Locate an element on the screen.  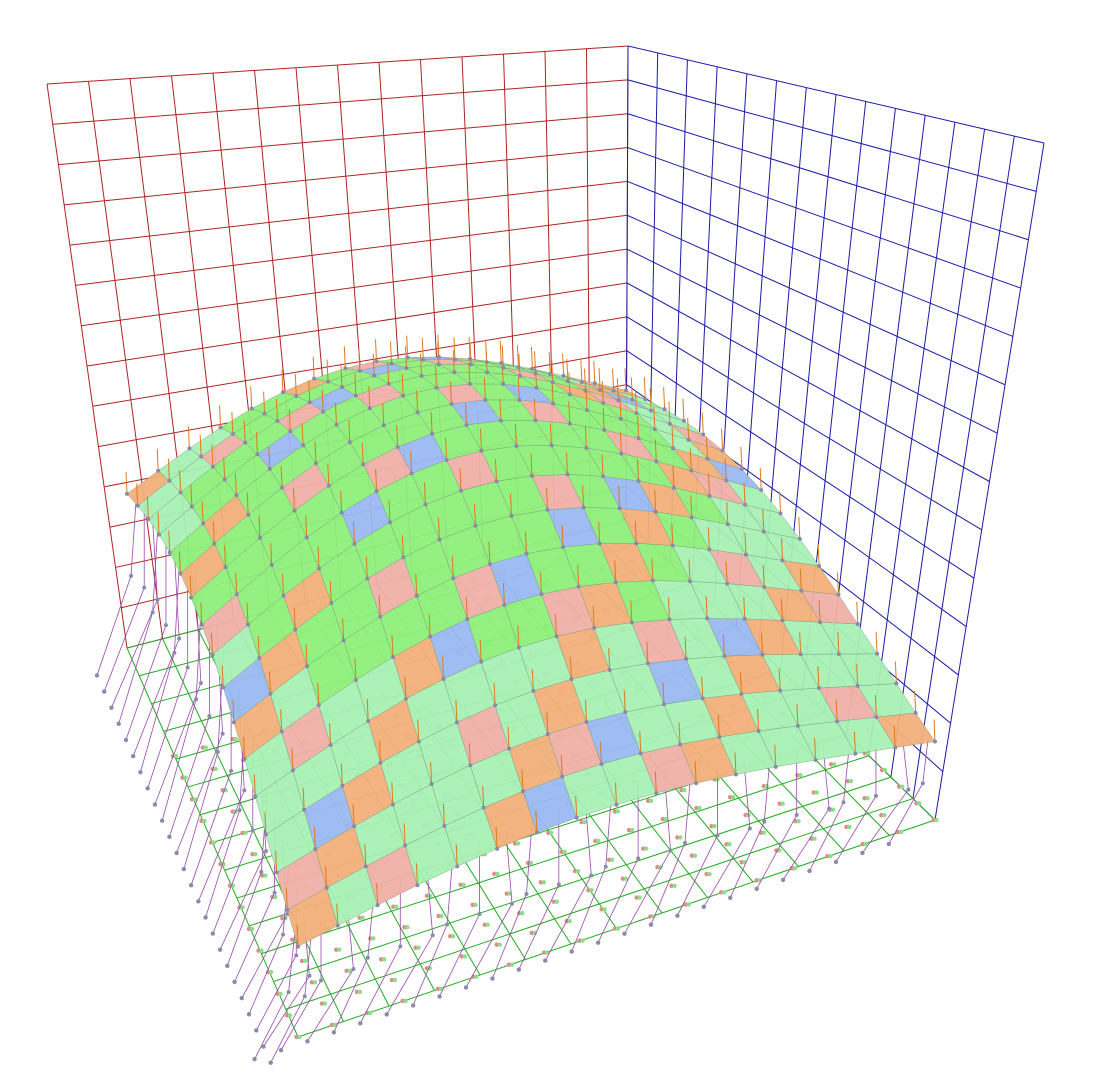
side-wall-grid-line-u14 is located at coordinates (989, 481).